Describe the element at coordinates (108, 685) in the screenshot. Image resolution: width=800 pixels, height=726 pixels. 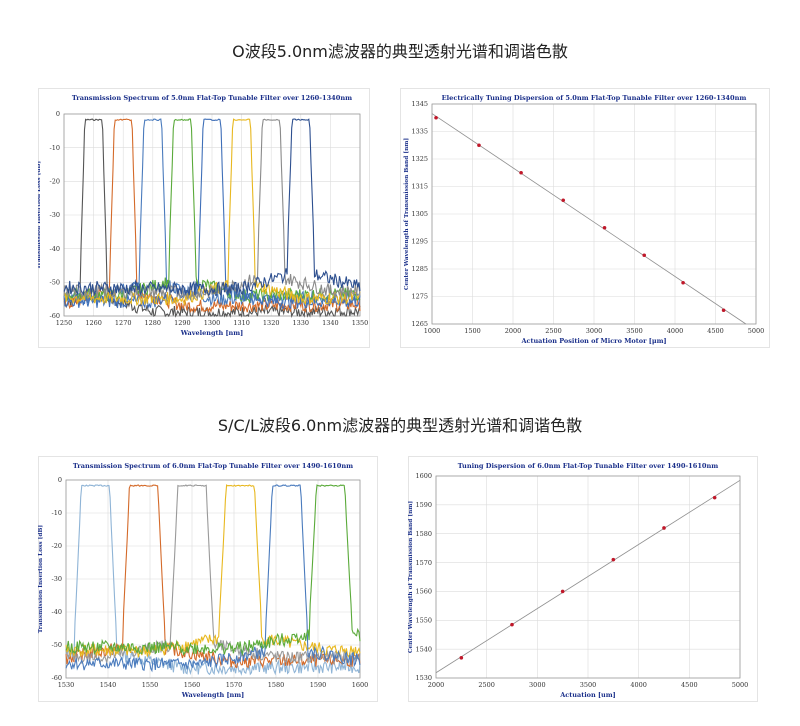
I see `x-tick-label: 1540` at that location.